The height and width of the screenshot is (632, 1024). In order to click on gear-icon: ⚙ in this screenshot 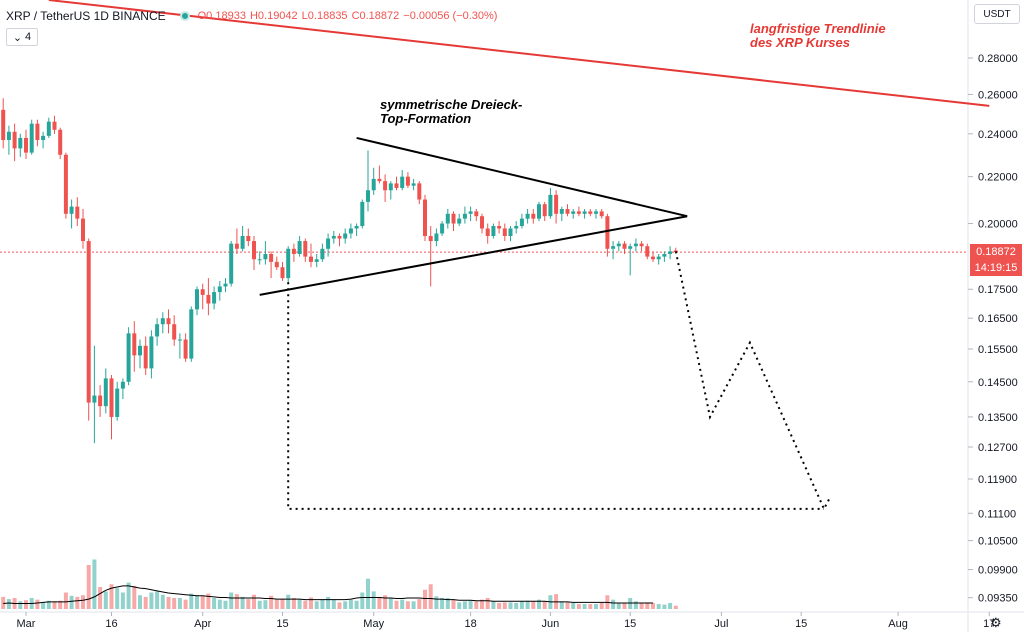, I will do `click(996, 622)`.